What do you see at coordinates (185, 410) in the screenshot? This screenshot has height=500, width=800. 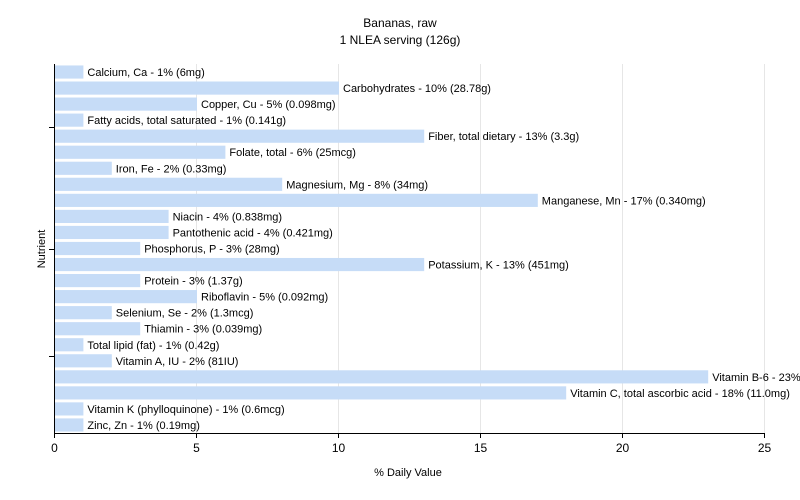 I see `bar-label: Vitamin K (phylloquinone) - 1% (0.6mcg)` at bounding box center [185, 410].